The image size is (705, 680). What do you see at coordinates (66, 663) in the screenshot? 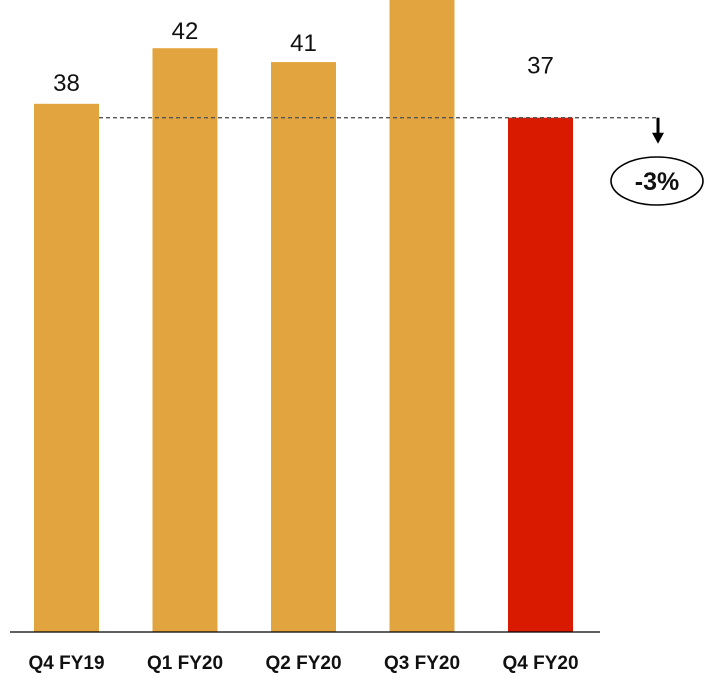
I see `x-tick-label: Q4 FY19` at bounding box center [66, 663].